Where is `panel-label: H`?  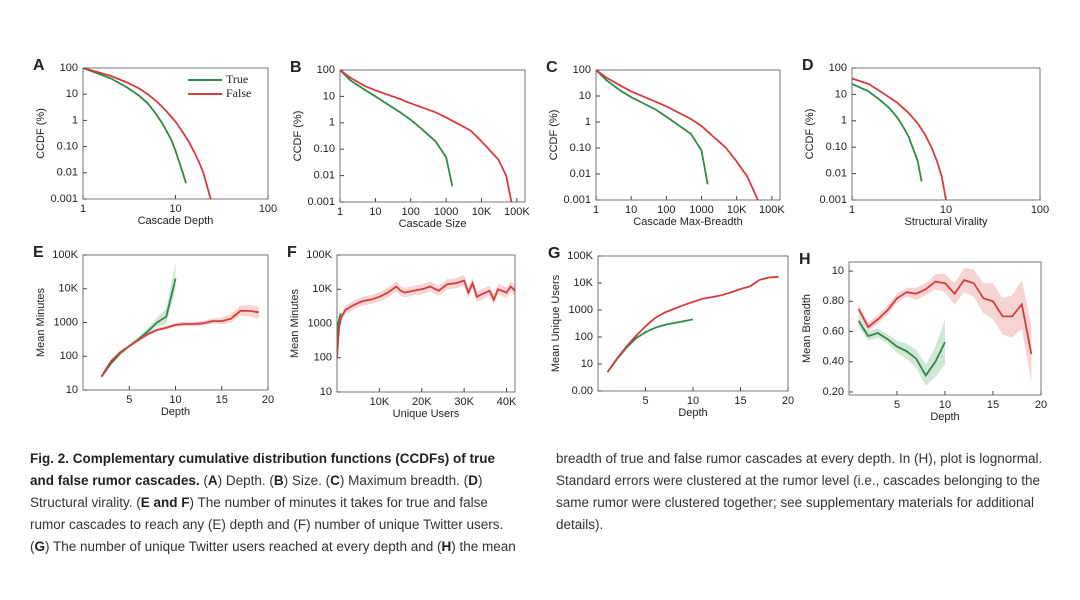
panel-label: H is located at coordinates (805, 259).